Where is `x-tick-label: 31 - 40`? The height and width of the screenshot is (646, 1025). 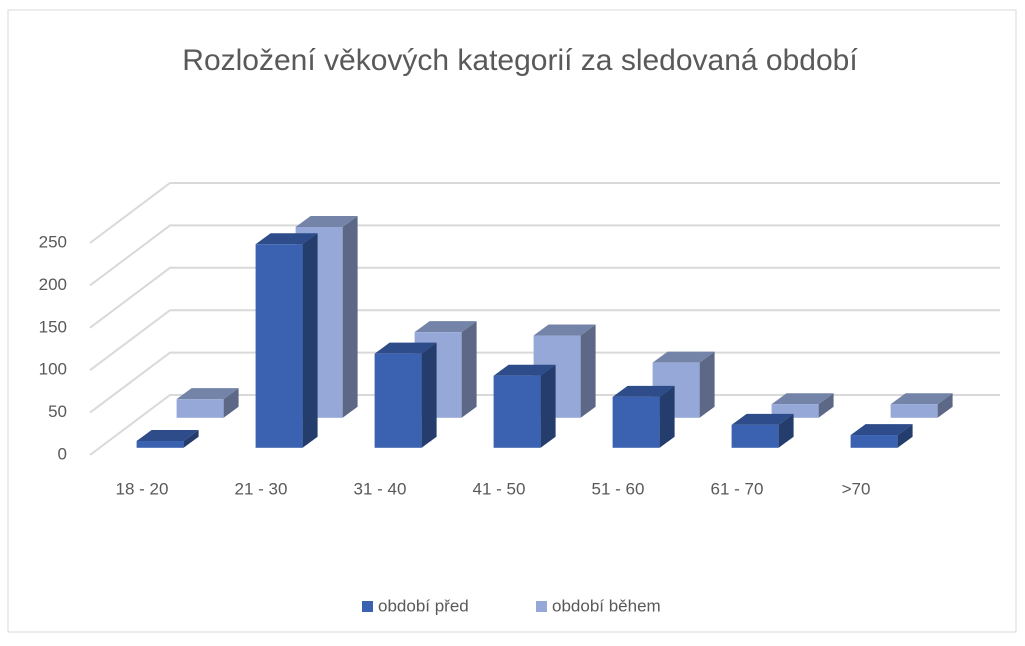 x-tick-label: 31 - 40 is located at coordinates (380, 488).